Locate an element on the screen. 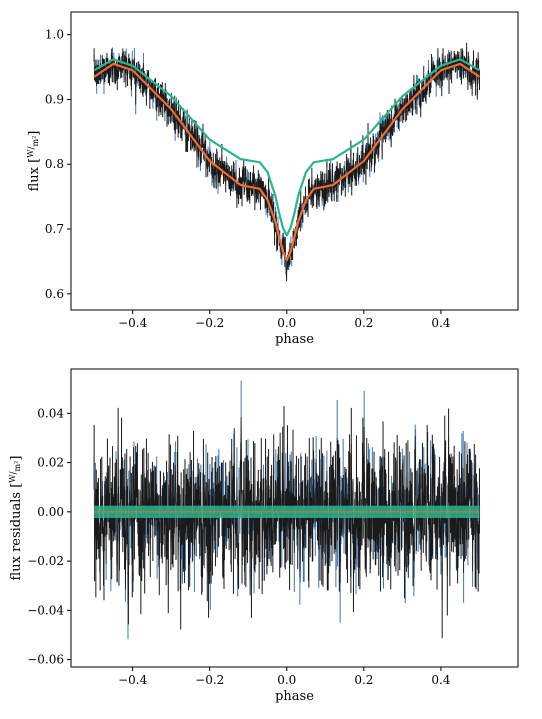 The width and height of the screenshot is (542, 719). residuals-x-axis-label: phase is located at coordinates (294, 696).